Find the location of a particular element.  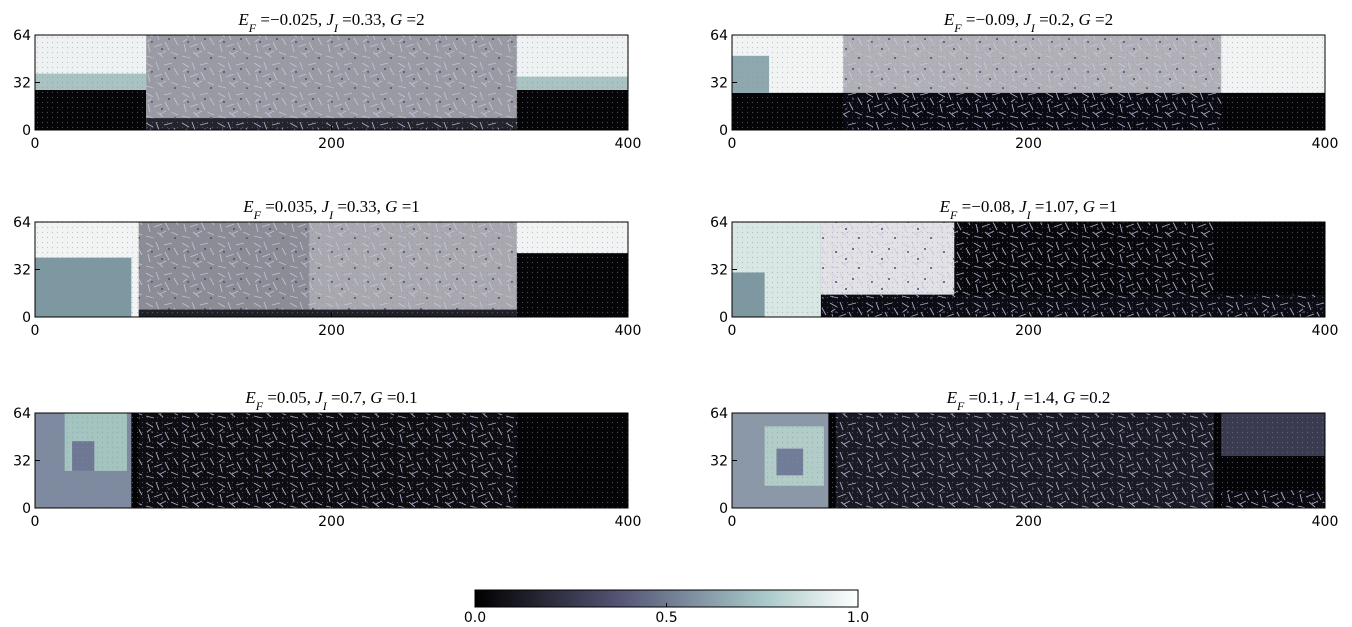

title-part: =0.1 is located at coordinates (400, 397).